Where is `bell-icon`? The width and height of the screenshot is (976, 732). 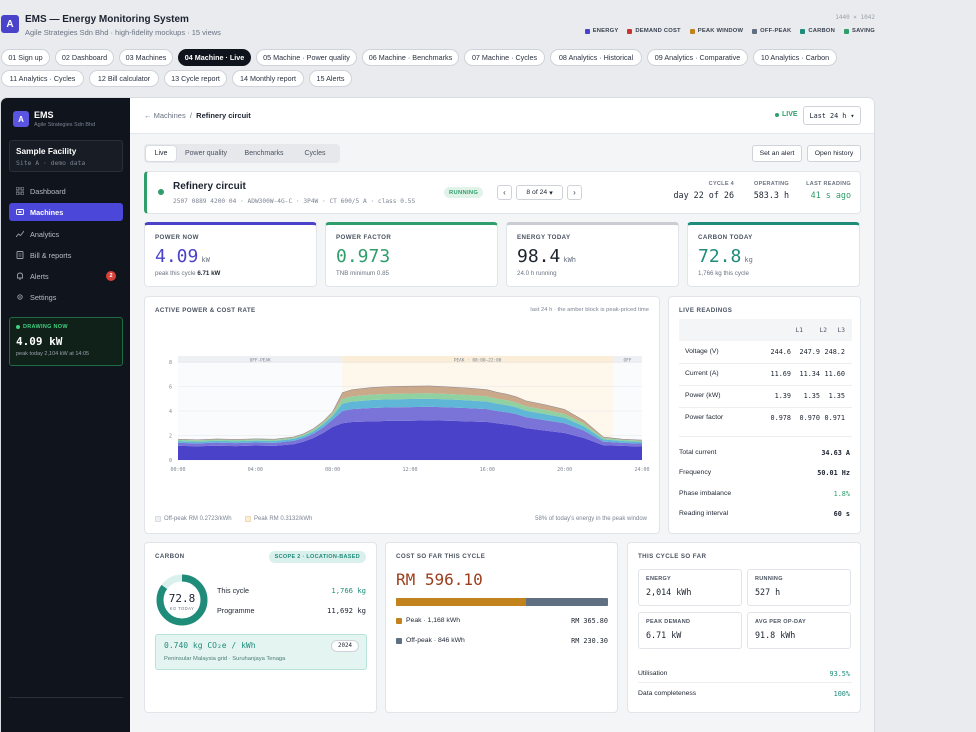 bell-icon is located at coordinates (19, 276).